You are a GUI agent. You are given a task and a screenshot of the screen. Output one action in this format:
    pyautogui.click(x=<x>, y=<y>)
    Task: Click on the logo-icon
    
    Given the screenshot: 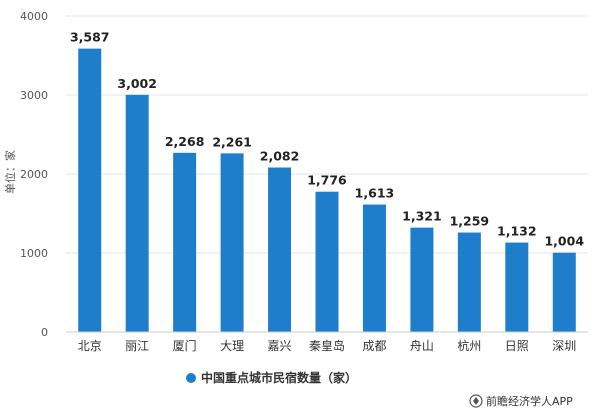 What is the action you would take?
    pyautogui.click(x=476, y=401)
    